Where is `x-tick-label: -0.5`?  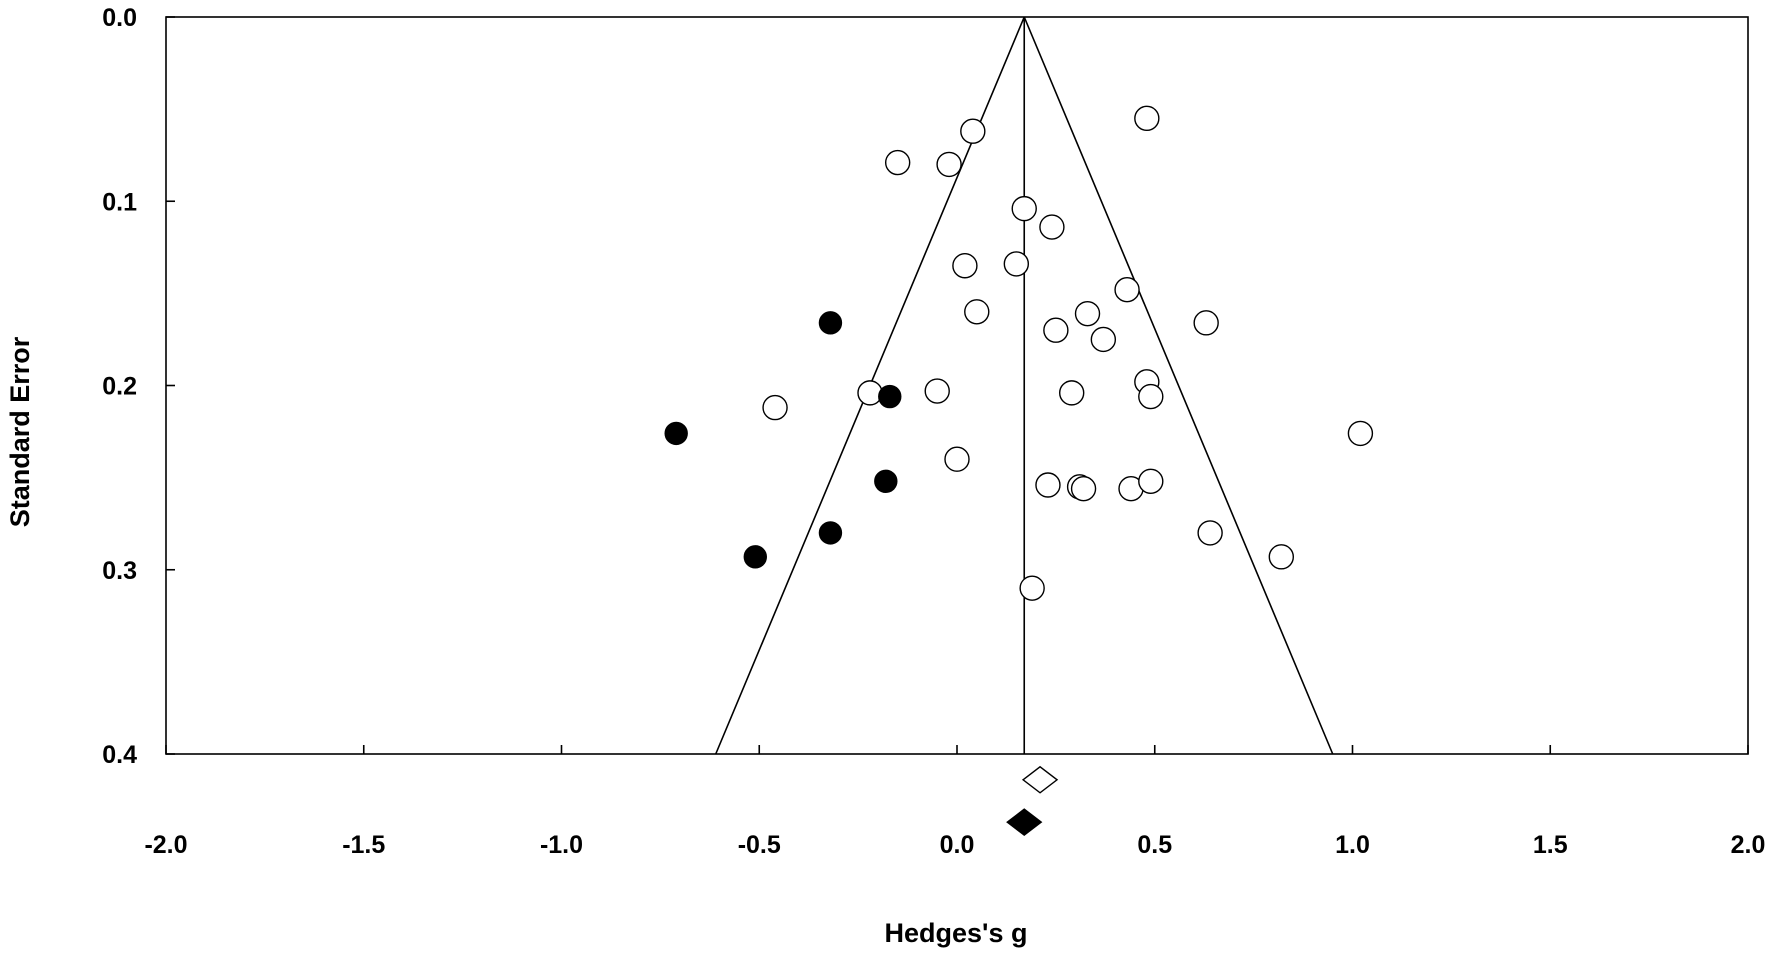 x-tick-label: -0.5 is located at coordinates (759, 845).